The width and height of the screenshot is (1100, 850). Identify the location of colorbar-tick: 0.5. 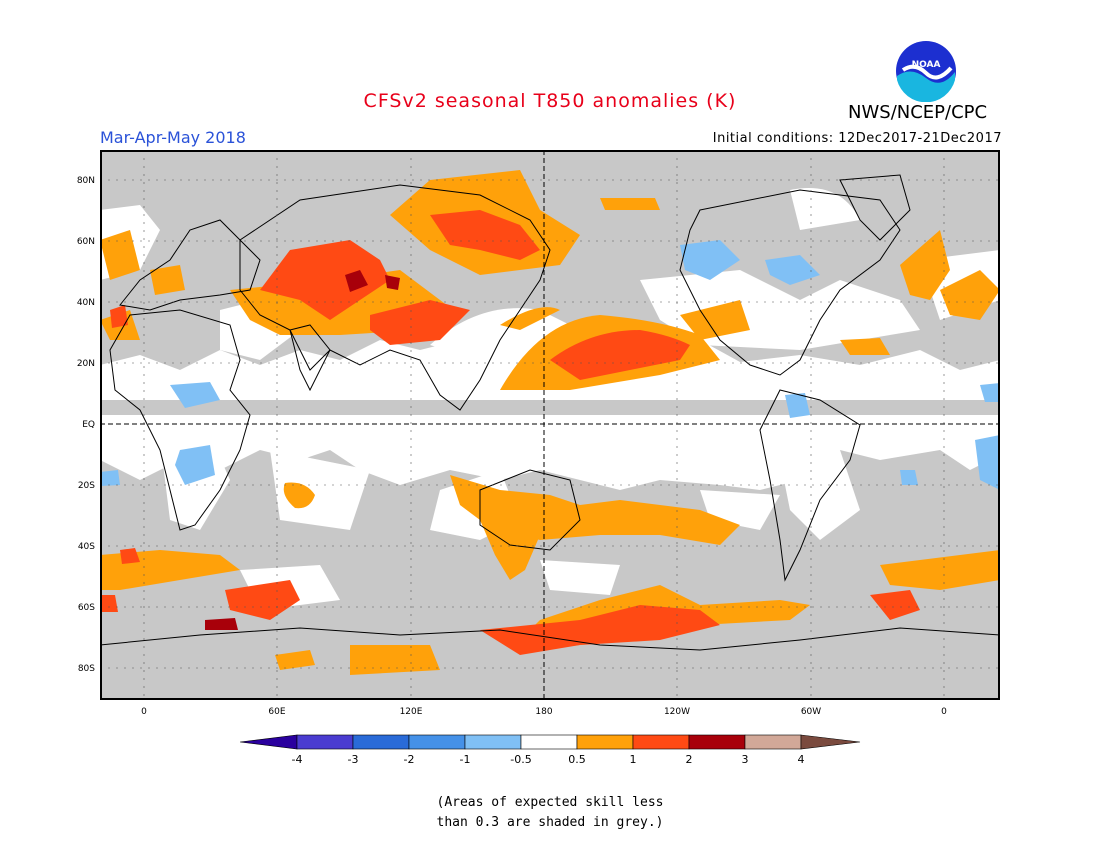
(577, 759).